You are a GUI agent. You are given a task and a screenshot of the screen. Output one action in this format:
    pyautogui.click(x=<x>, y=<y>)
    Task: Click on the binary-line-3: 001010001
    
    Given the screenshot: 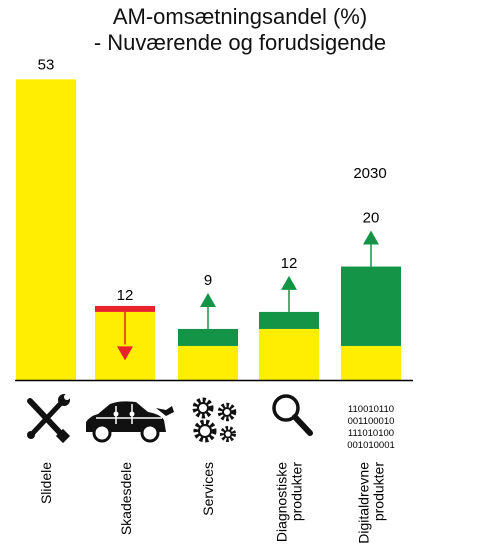 What is the action you would take?
    pyautogui.click(x=371, y=445)
    